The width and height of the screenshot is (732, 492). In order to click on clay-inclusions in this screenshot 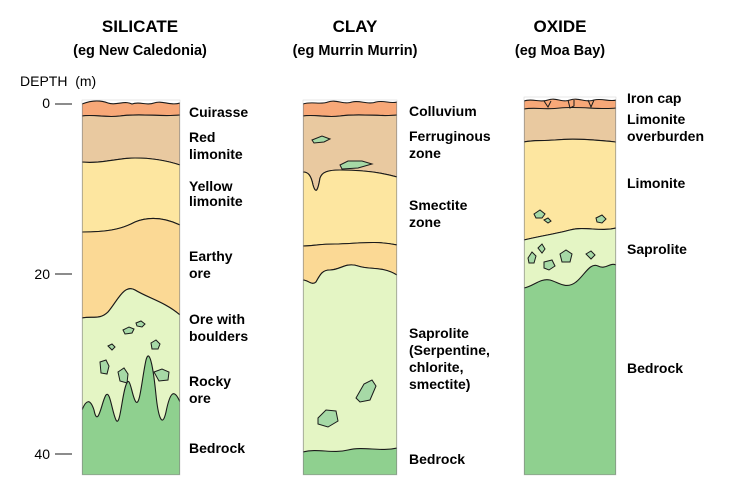, I will do `click(344, 281)`.